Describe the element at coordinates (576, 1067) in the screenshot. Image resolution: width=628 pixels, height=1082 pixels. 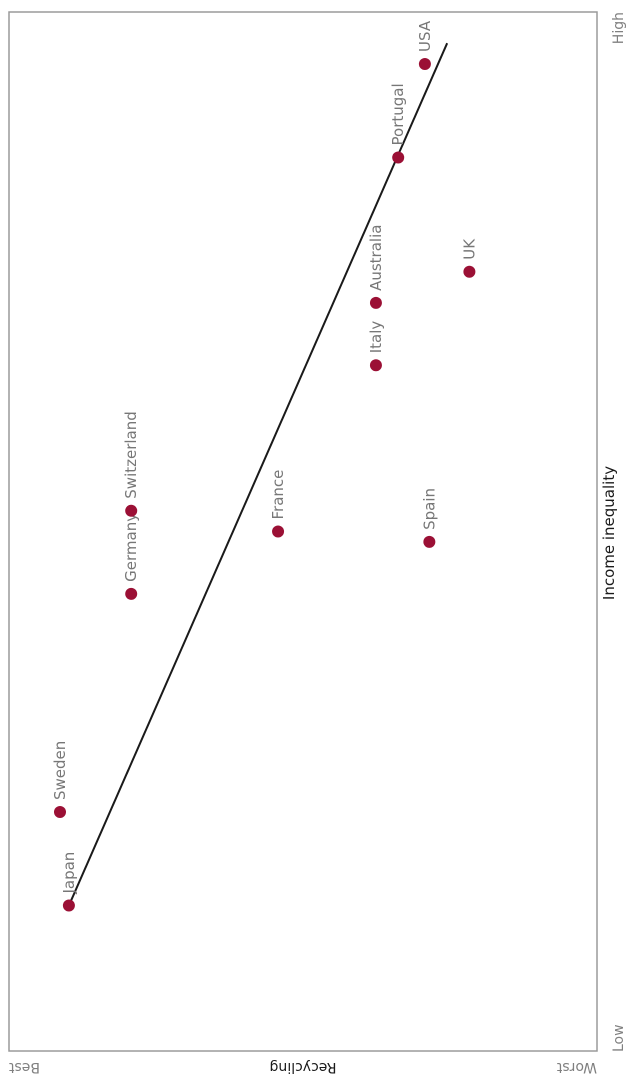
I see `y-tick-worst: Worst` at that location.